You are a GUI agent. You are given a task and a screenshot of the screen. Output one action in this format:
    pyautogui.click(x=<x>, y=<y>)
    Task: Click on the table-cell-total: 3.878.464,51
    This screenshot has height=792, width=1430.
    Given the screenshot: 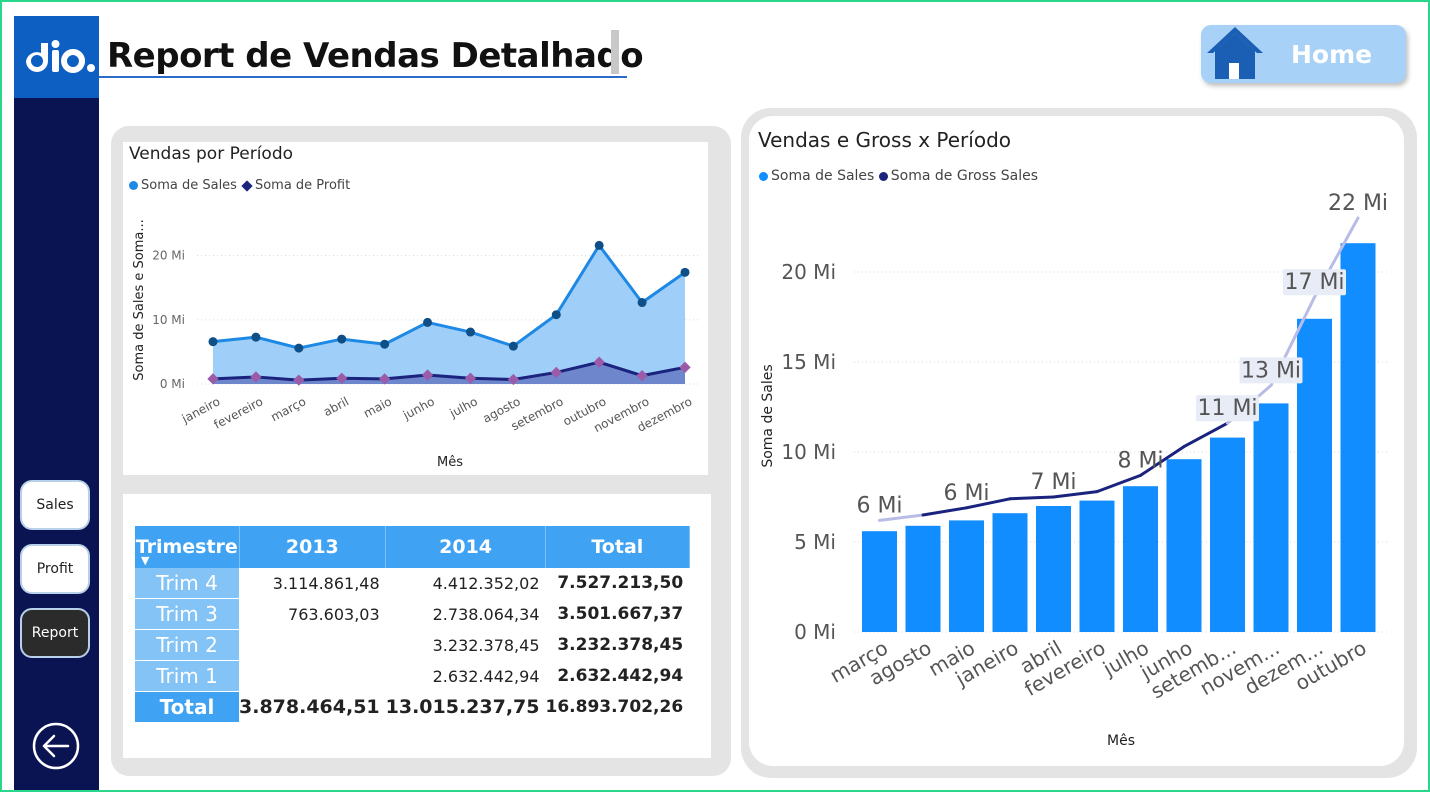 What is the action you would take?
    pyautogui.click(x=309, y=707)
    